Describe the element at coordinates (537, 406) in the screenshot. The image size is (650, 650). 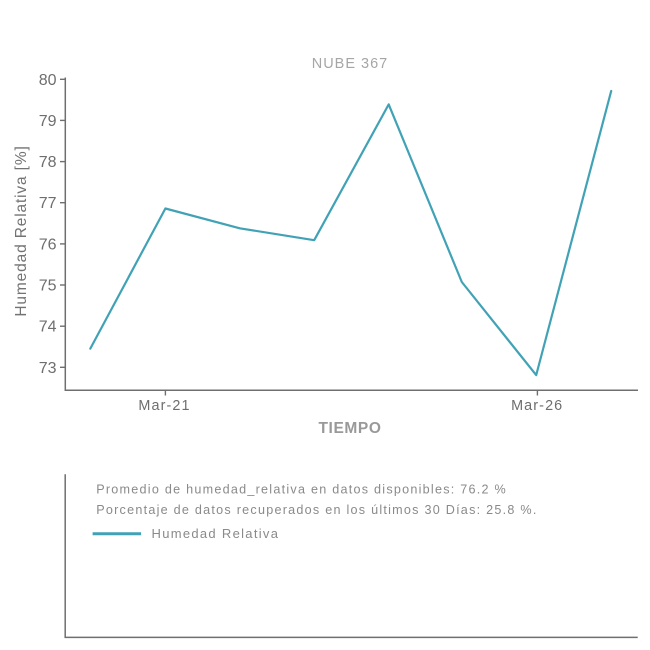
I see `svg-text: Mar-26` at that location.